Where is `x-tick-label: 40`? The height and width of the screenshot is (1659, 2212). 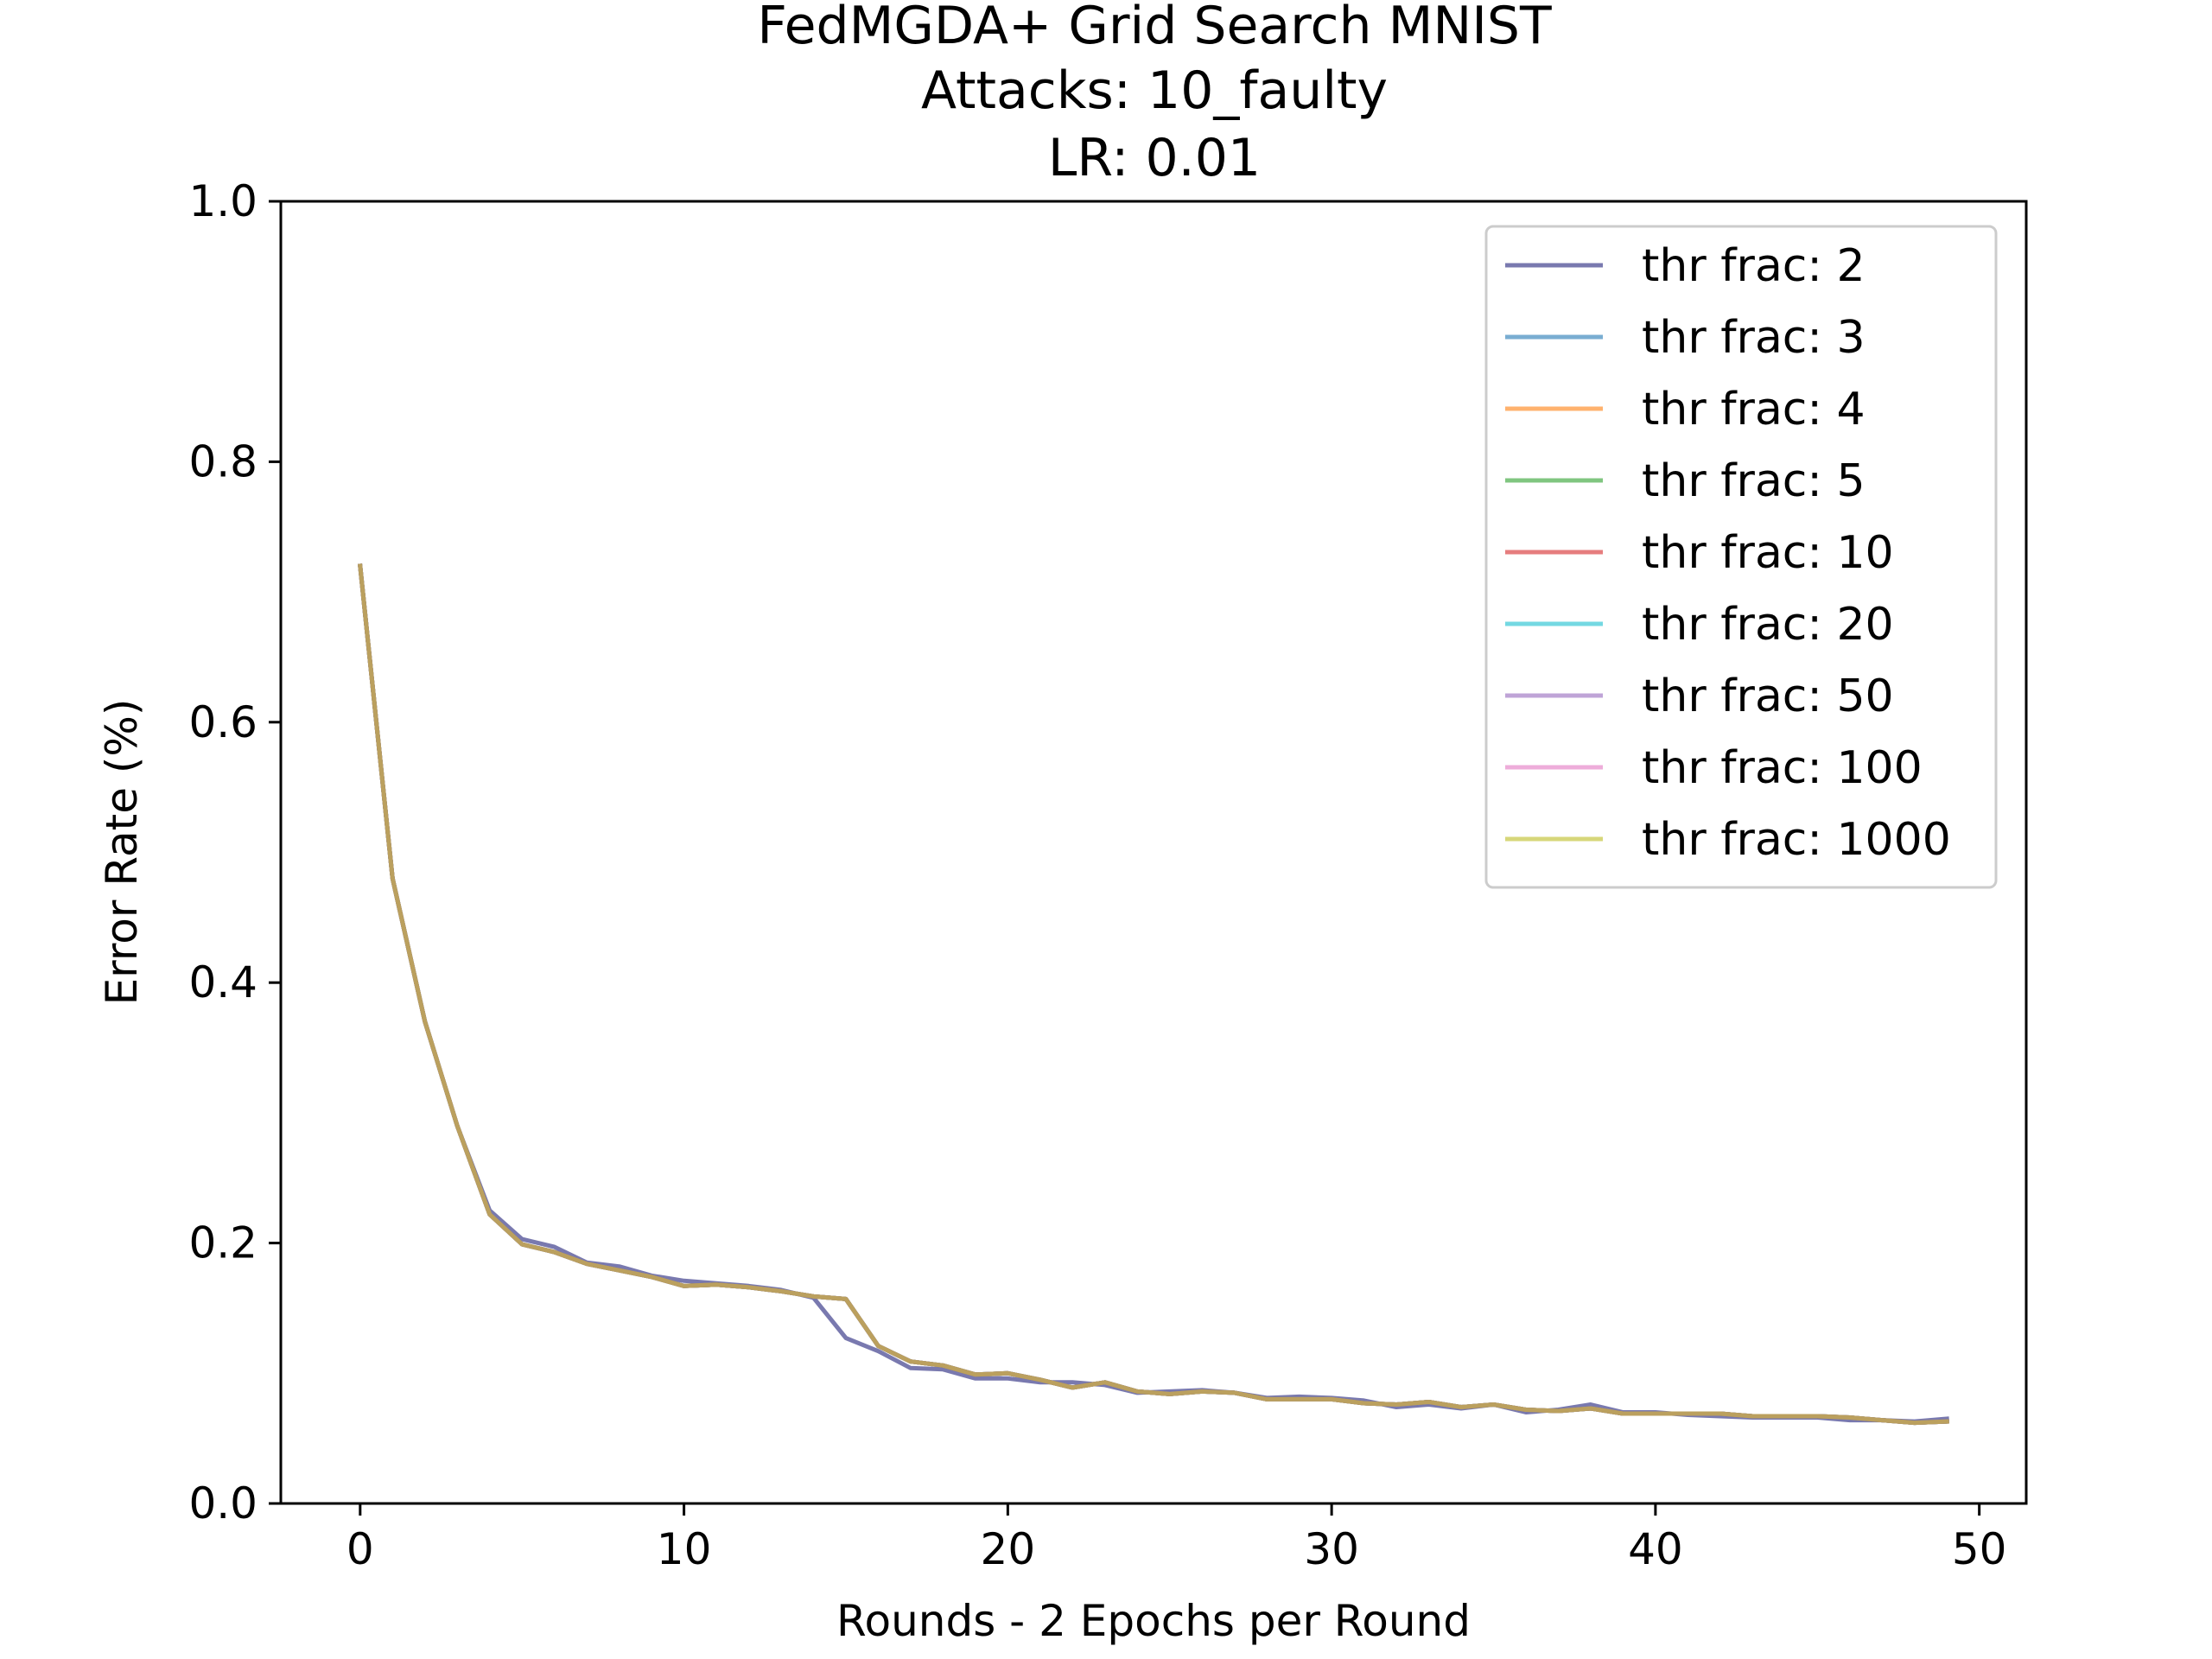
x-tick-label: 40 is located at coordinates (1655, 1549).